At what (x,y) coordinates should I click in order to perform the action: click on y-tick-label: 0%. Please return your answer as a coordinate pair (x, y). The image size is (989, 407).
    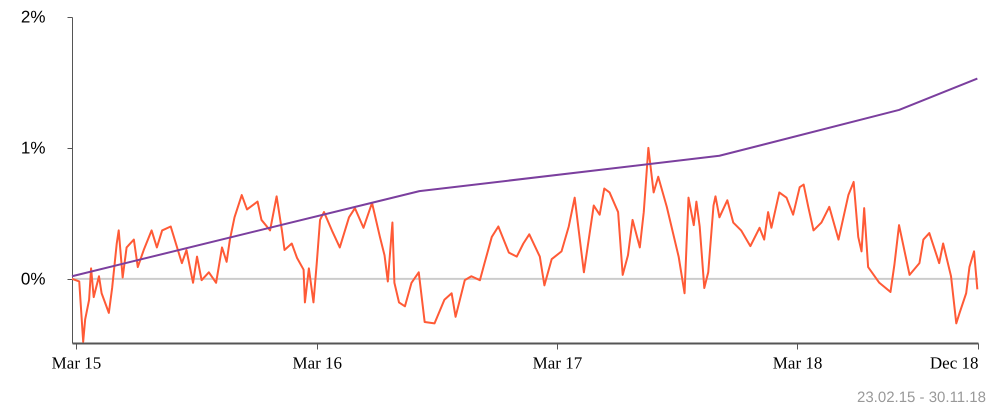
    Looking at the image, I should click on (33, 278).